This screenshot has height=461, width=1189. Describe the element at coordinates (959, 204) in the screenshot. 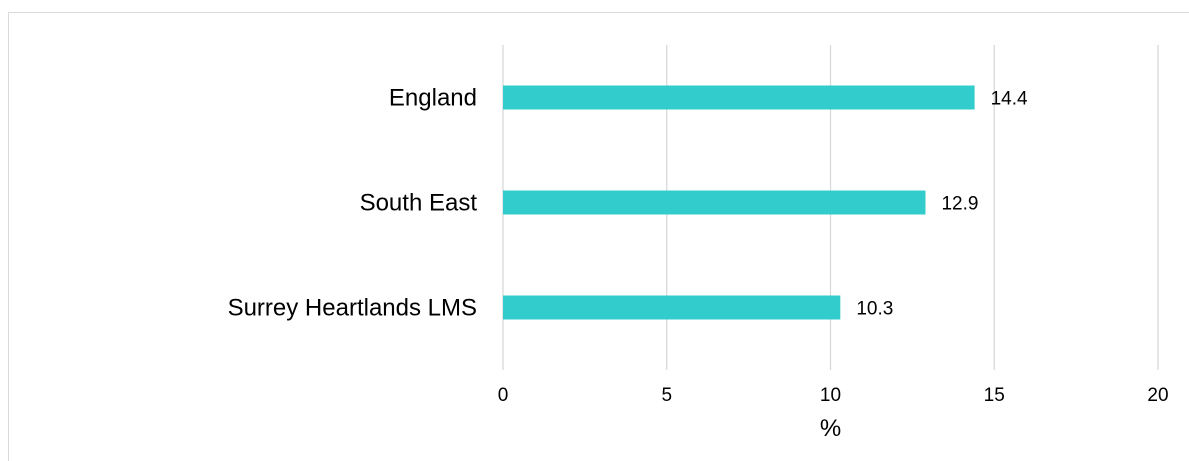

I see `data-label-1: 12.9` at that location.